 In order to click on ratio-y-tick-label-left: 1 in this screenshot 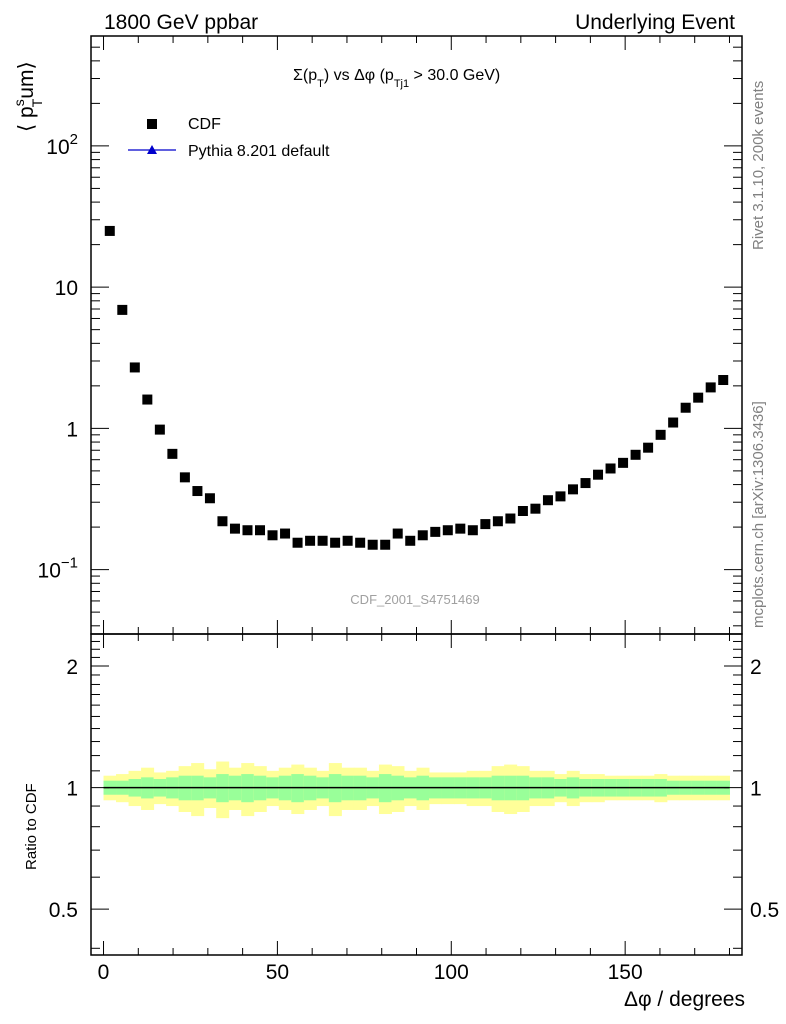, I will do `click(72, 789)`.